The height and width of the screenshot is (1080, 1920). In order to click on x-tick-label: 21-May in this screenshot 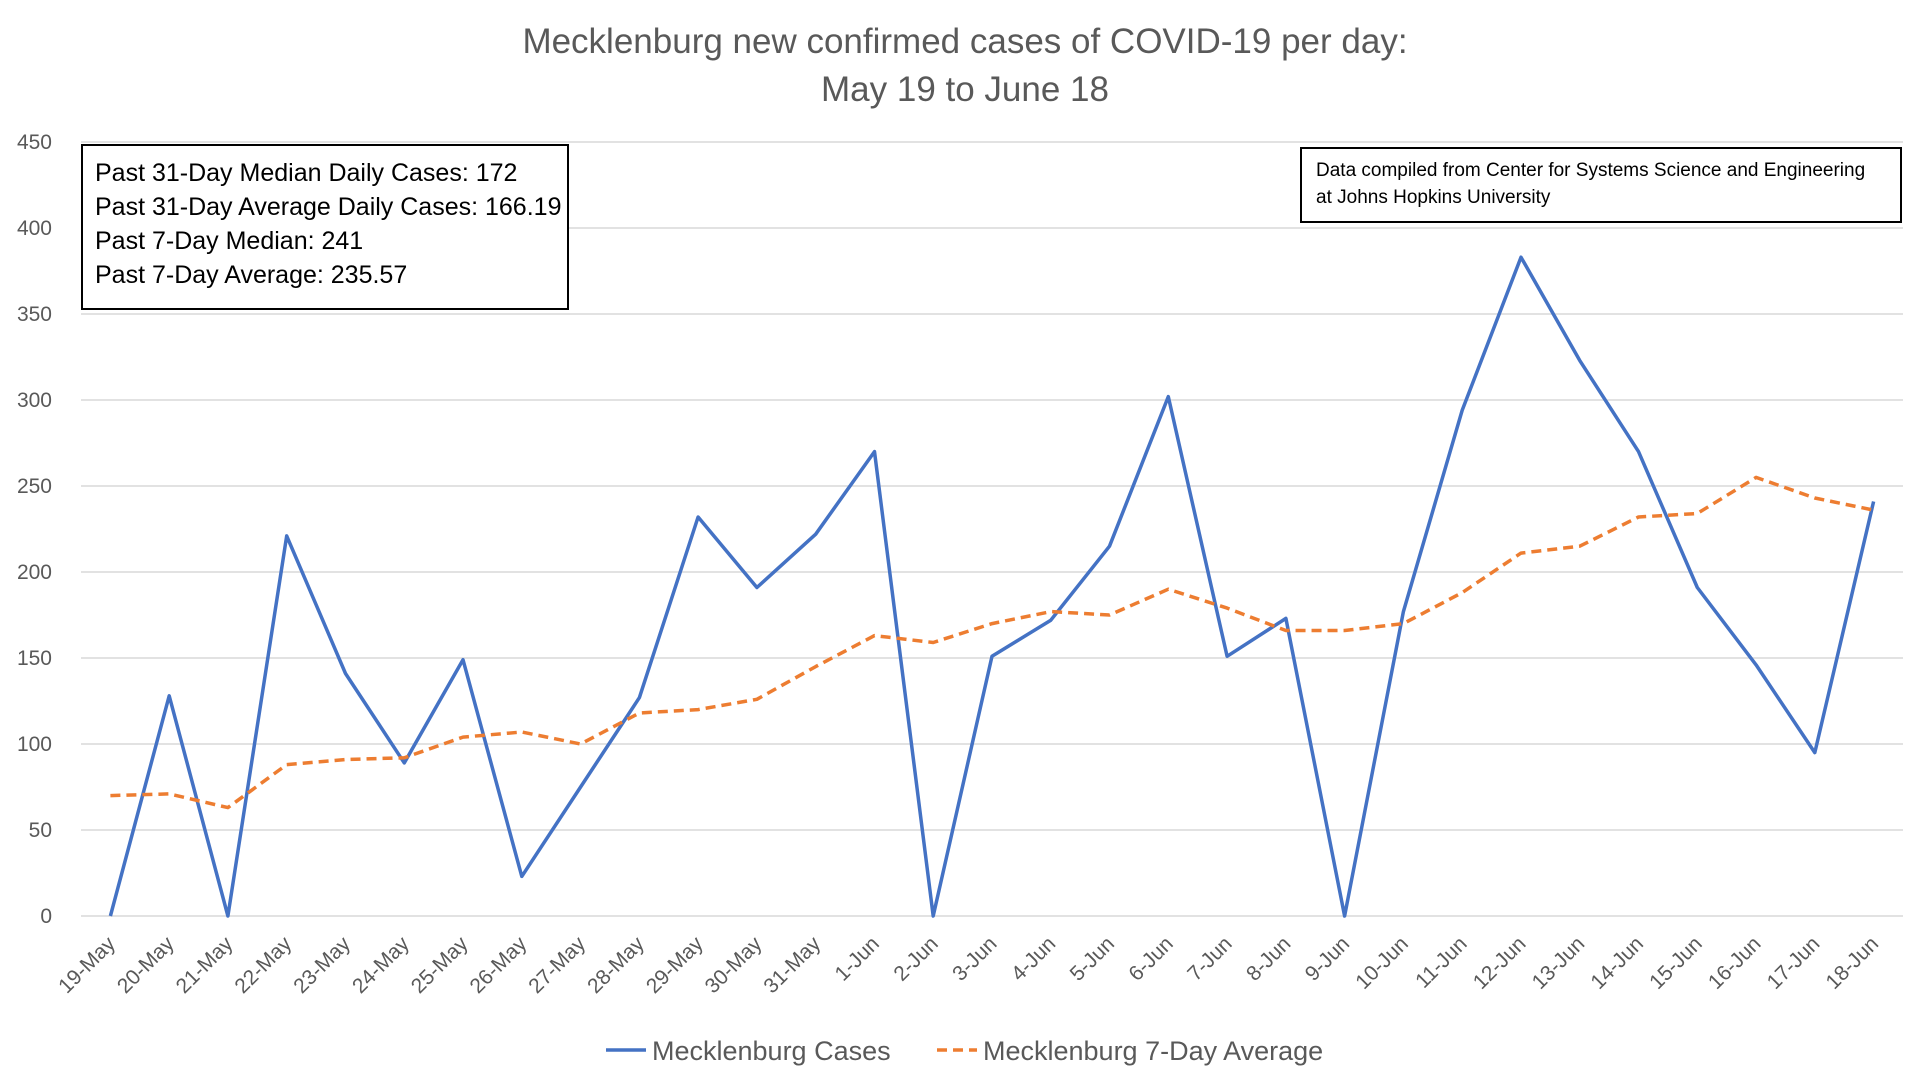, I will do `click(205, 965)`.